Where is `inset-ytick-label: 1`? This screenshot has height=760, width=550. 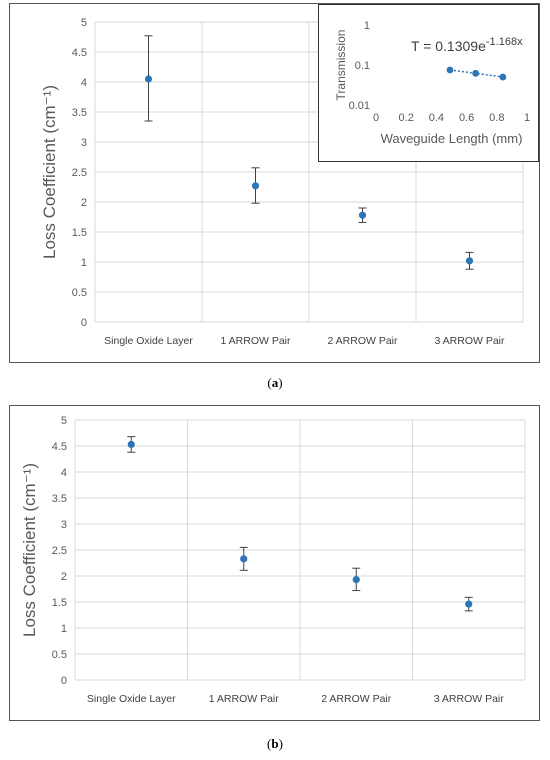
inset-ytick-label: 1 is located at coordinates (367, 26).